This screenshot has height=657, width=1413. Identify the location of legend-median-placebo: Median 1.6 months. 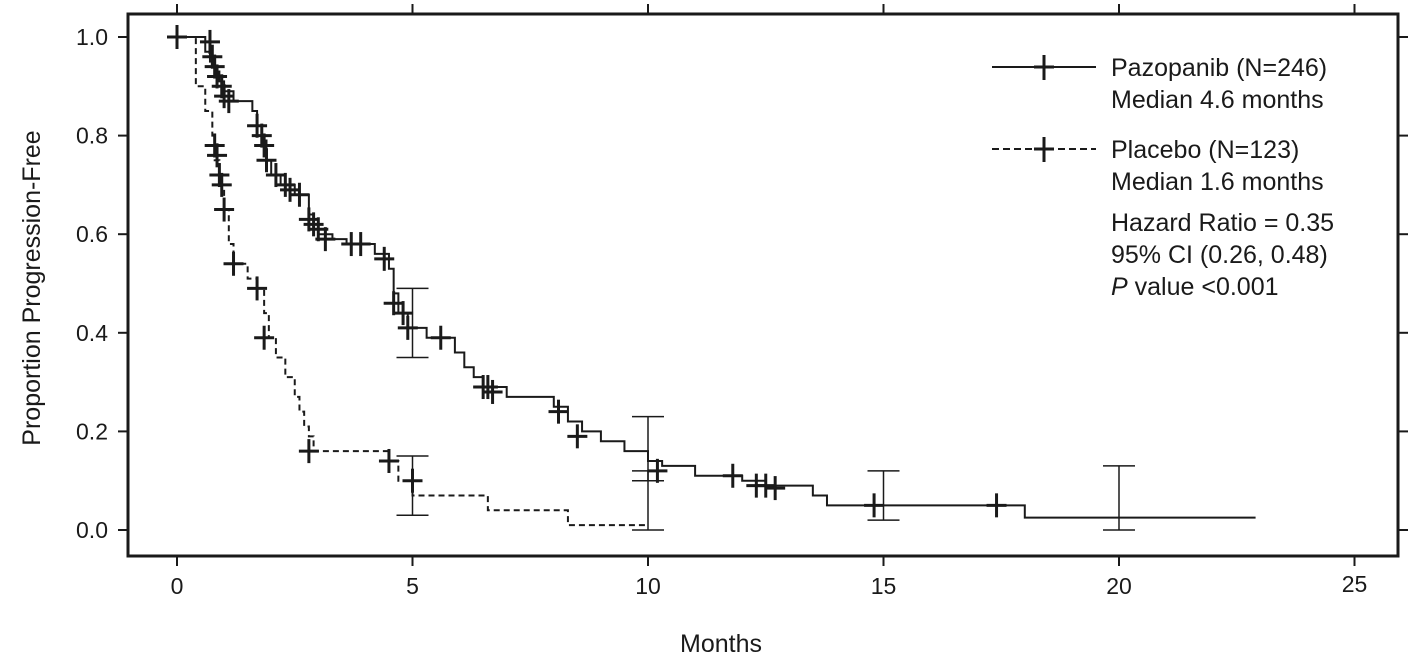
(1217, 182).